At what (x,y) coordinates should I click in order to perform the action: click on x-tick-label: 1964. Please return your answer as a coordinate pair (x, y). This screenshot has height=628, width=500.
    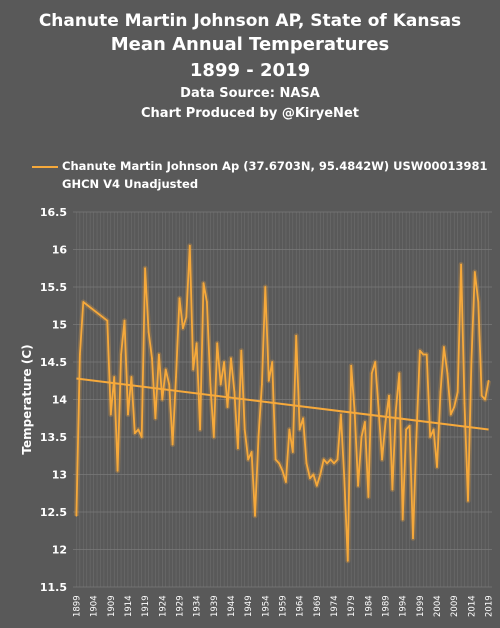
    Looking at the image, I should click on (301, 606).